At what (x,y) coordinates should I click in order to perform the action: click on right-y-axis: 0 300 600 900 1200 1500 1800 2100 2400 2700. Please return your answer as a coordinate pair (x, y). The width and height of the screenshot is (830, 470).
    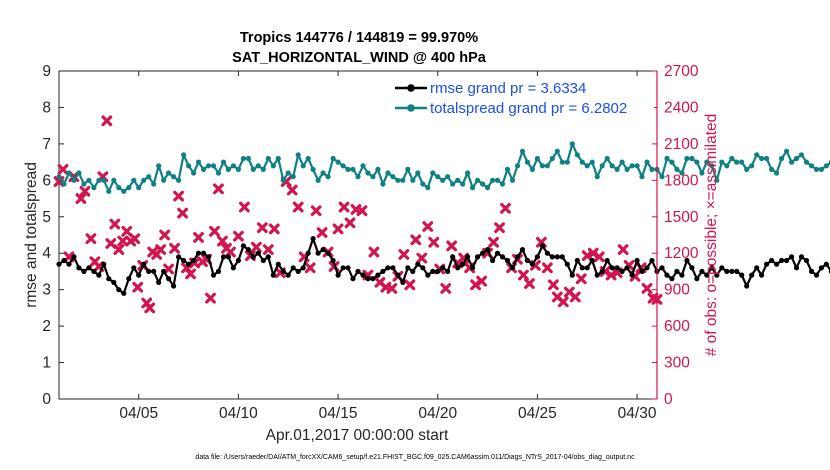
    Looking at the image, I should click on (677, 235).